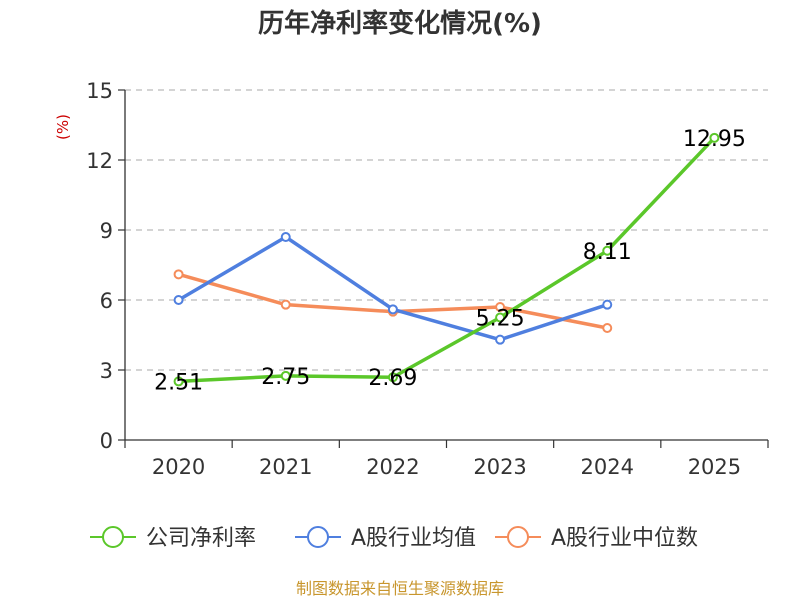  I want to click on y-tick-label: 6, so click(106, 301).